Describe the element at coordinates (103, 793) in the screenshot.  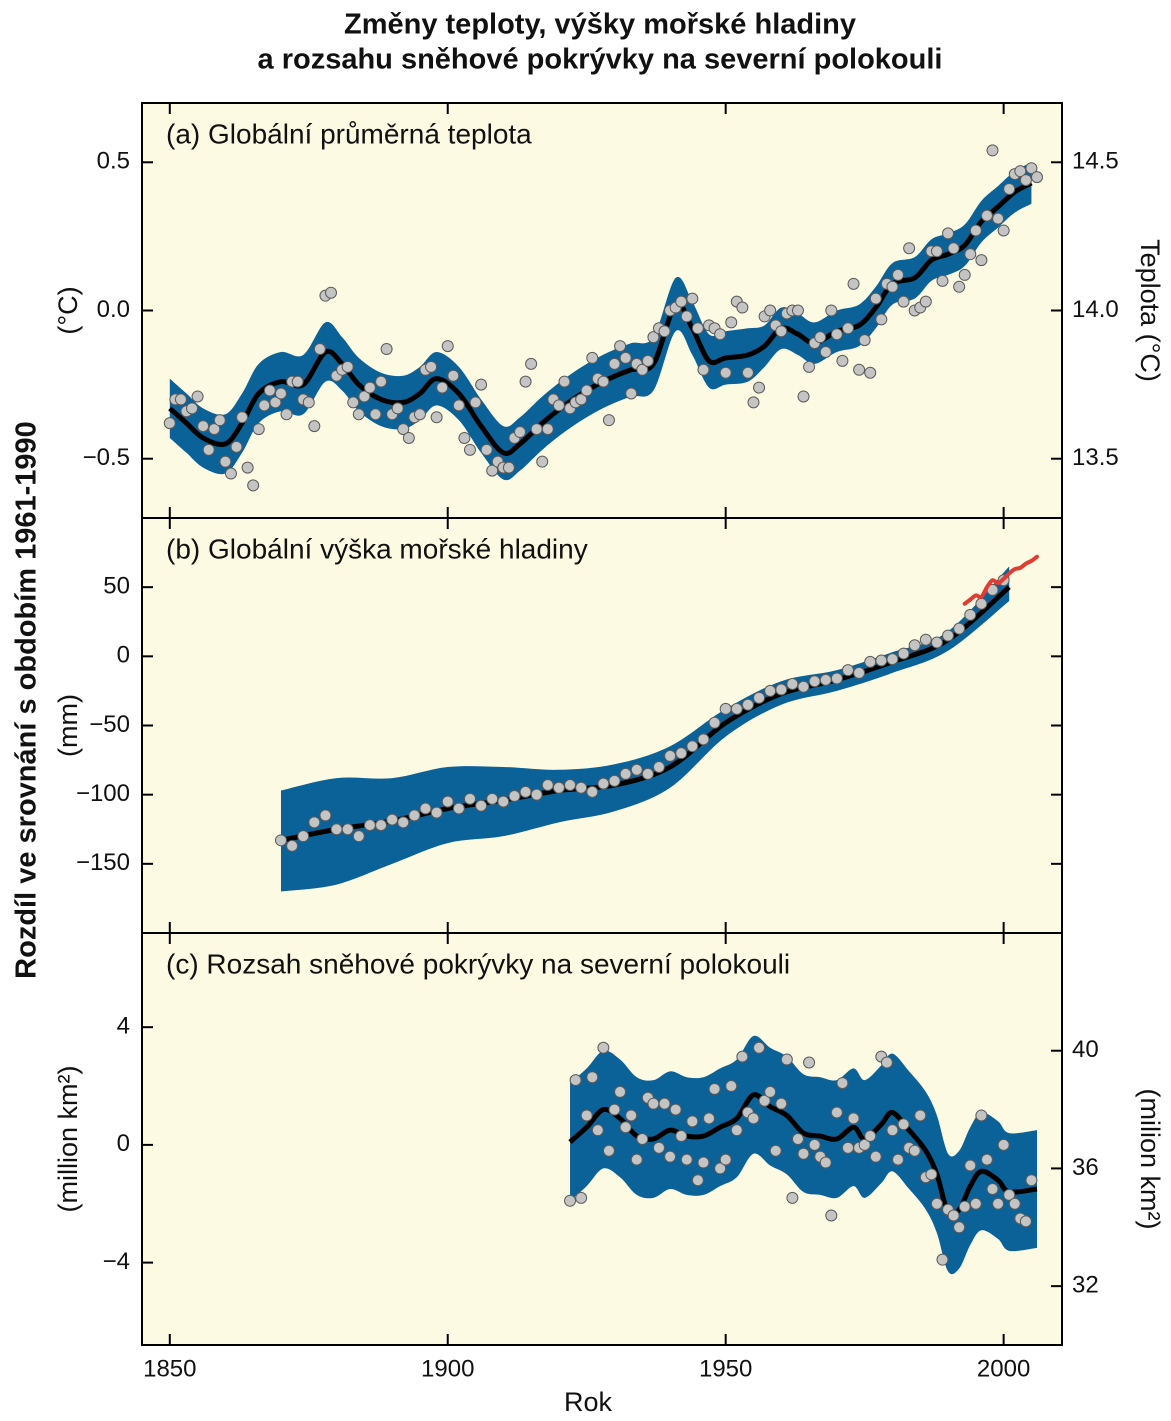
I see `y-tick-label: −100` at that location.